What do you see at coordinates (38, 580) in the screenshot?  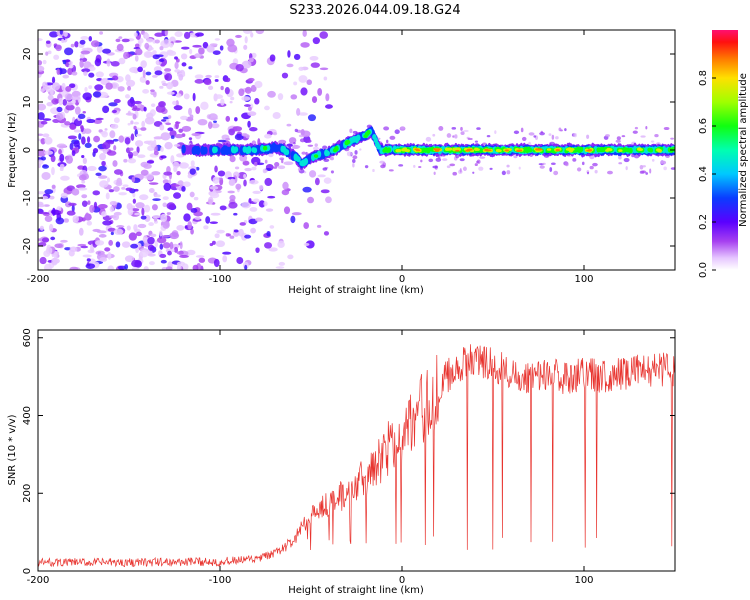 I see `x-tick-label: -200` at bounding box center [38, 580].